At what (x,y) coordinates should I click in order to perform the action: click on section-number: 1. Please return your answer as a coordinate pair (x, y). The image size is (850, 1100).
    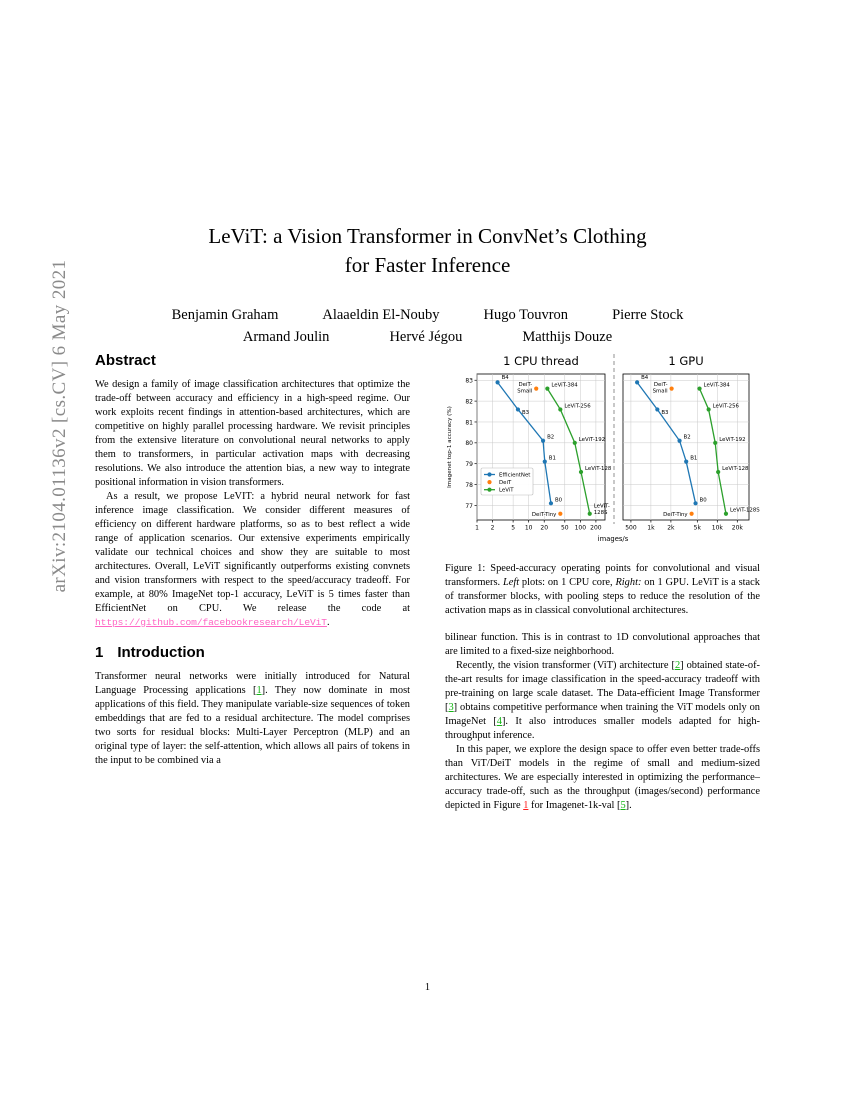
    Looking at the image, I should click on (99, 652).